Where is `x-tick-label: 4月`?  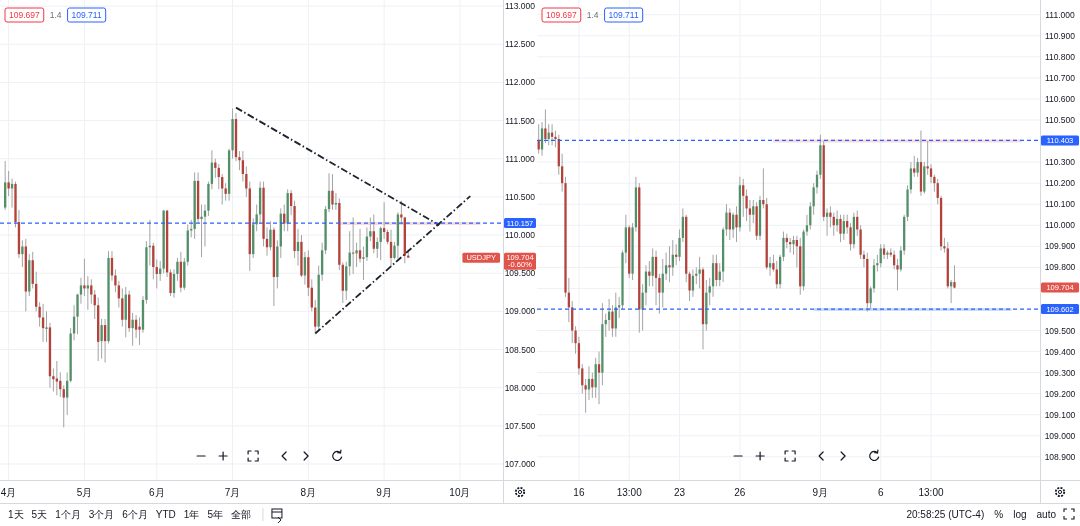
x-tick-label: 4月 is located at coordinates (8, 492).